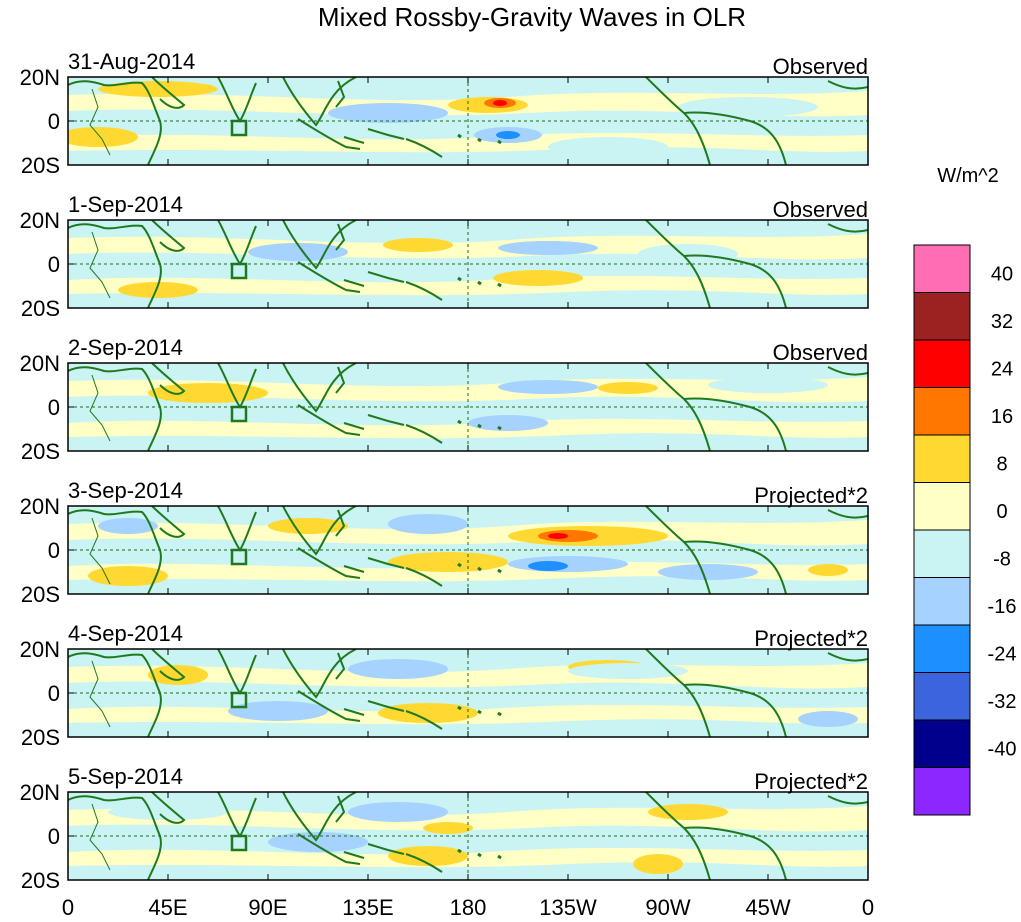  What do you see at coordinates (125, 347) in the screenshot?
I see `panel-date: 2-Sep-2014` at bounding box center [125, 347].